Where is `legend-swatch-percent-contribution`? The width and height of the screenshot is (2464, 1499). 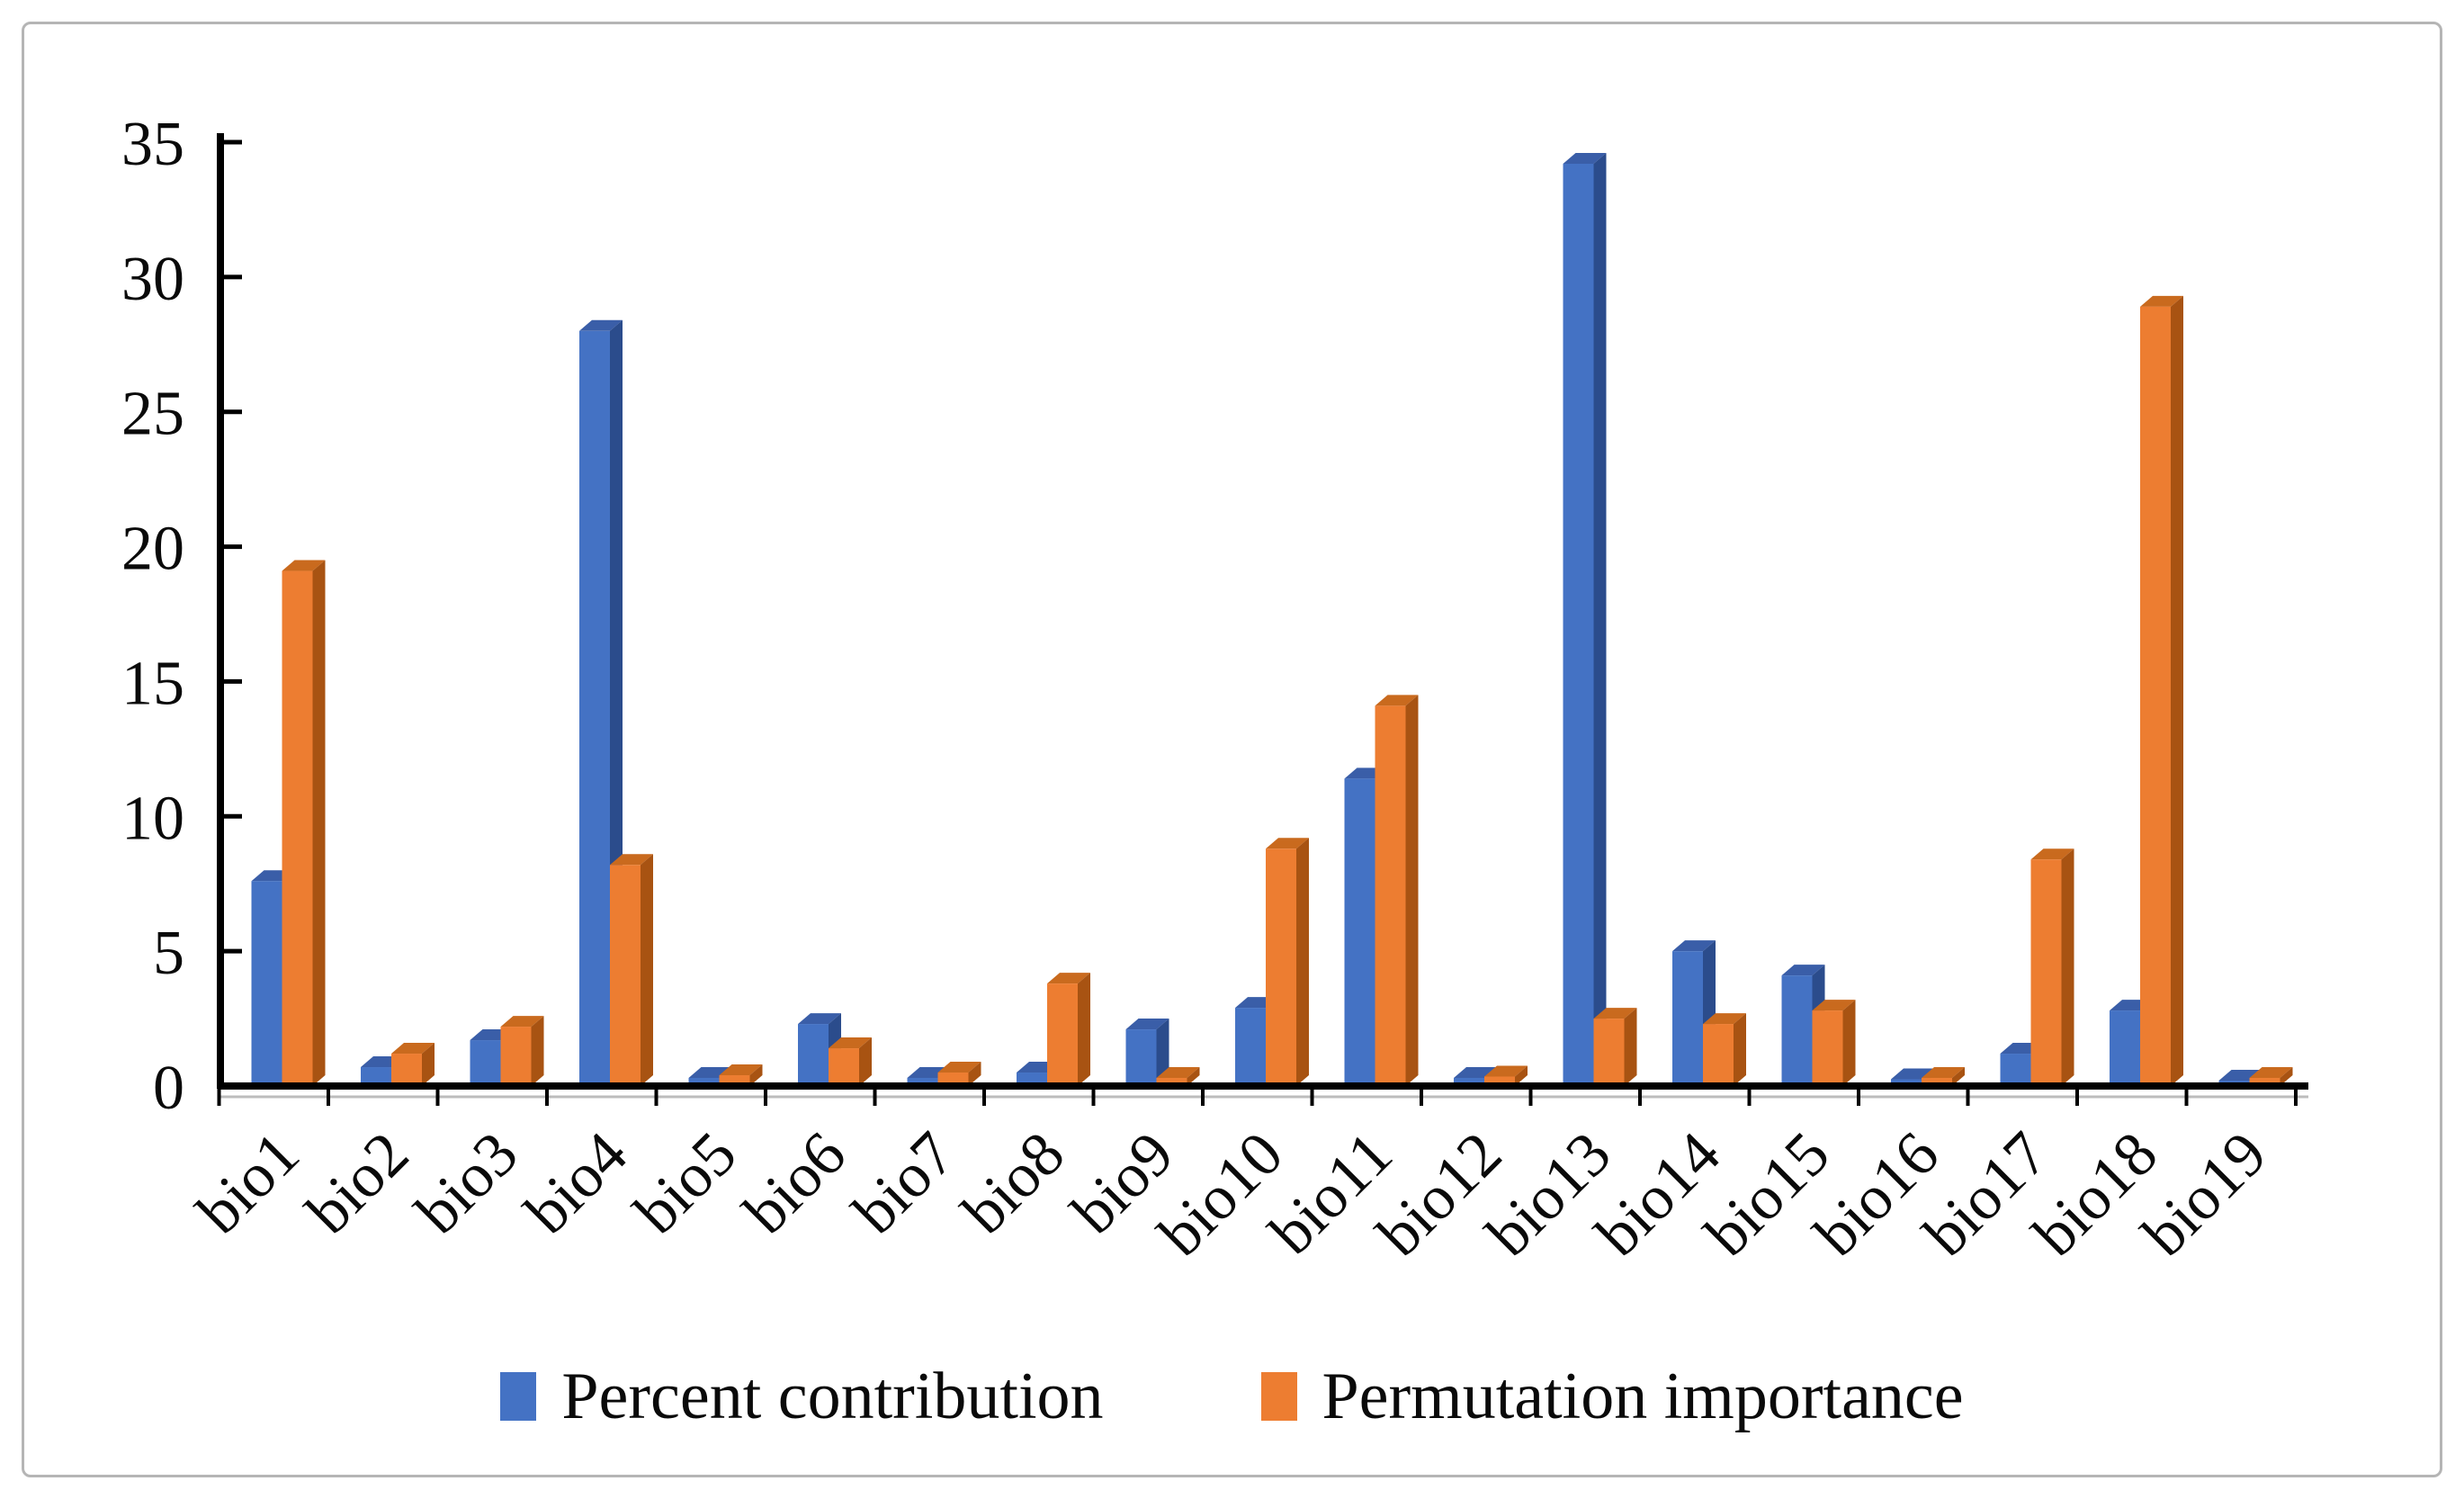
legend-swatch-percent-contribution is located at coordinates (518, 1396).